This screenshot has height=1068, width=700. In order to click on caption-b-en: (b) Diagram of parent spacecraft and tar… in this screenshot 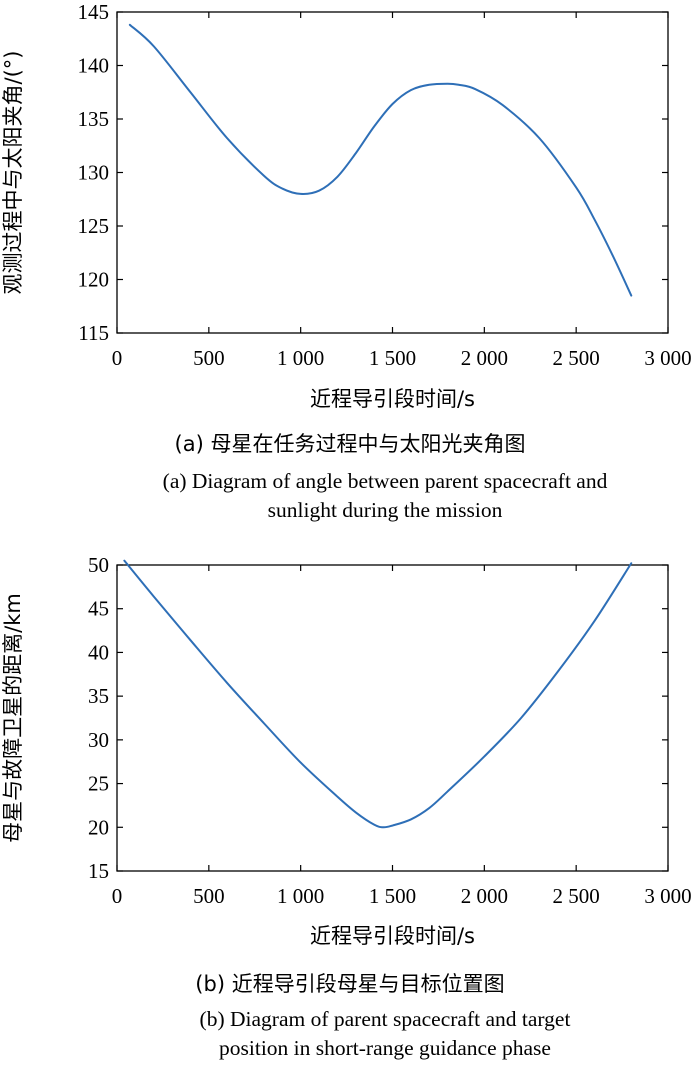, I will do `click(385, 1033)`.